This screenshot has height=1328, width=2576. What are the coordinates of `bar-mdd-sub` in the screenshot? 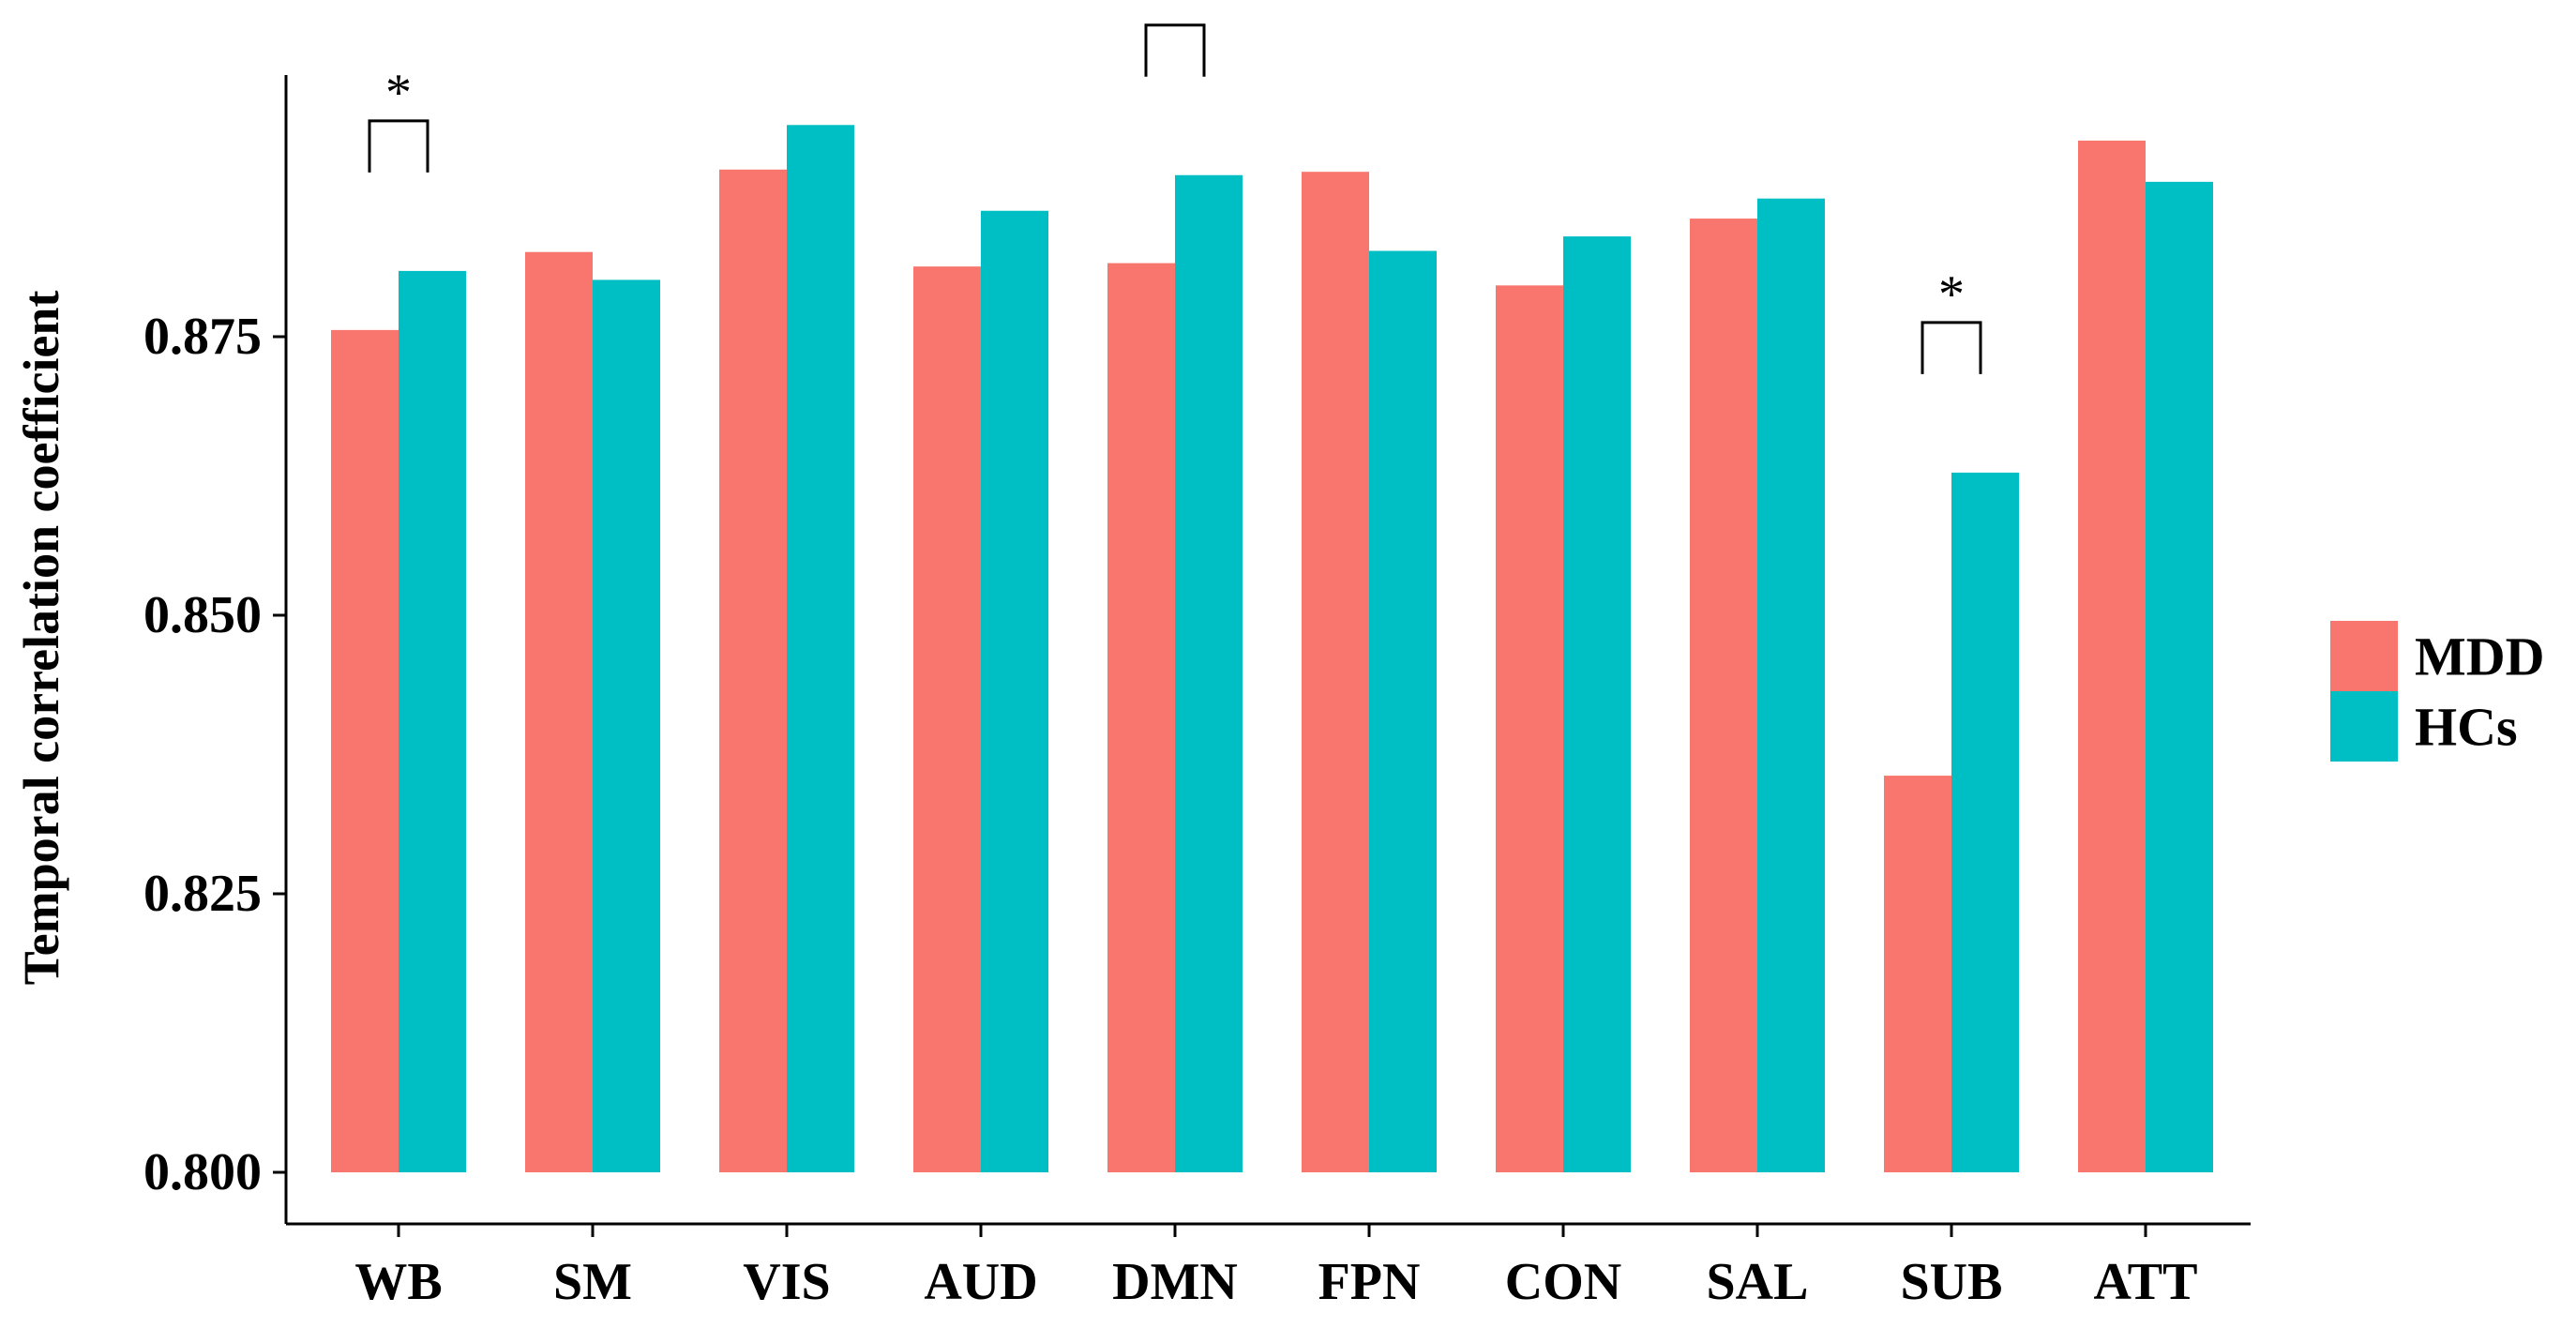 It's located at (1917, 974).